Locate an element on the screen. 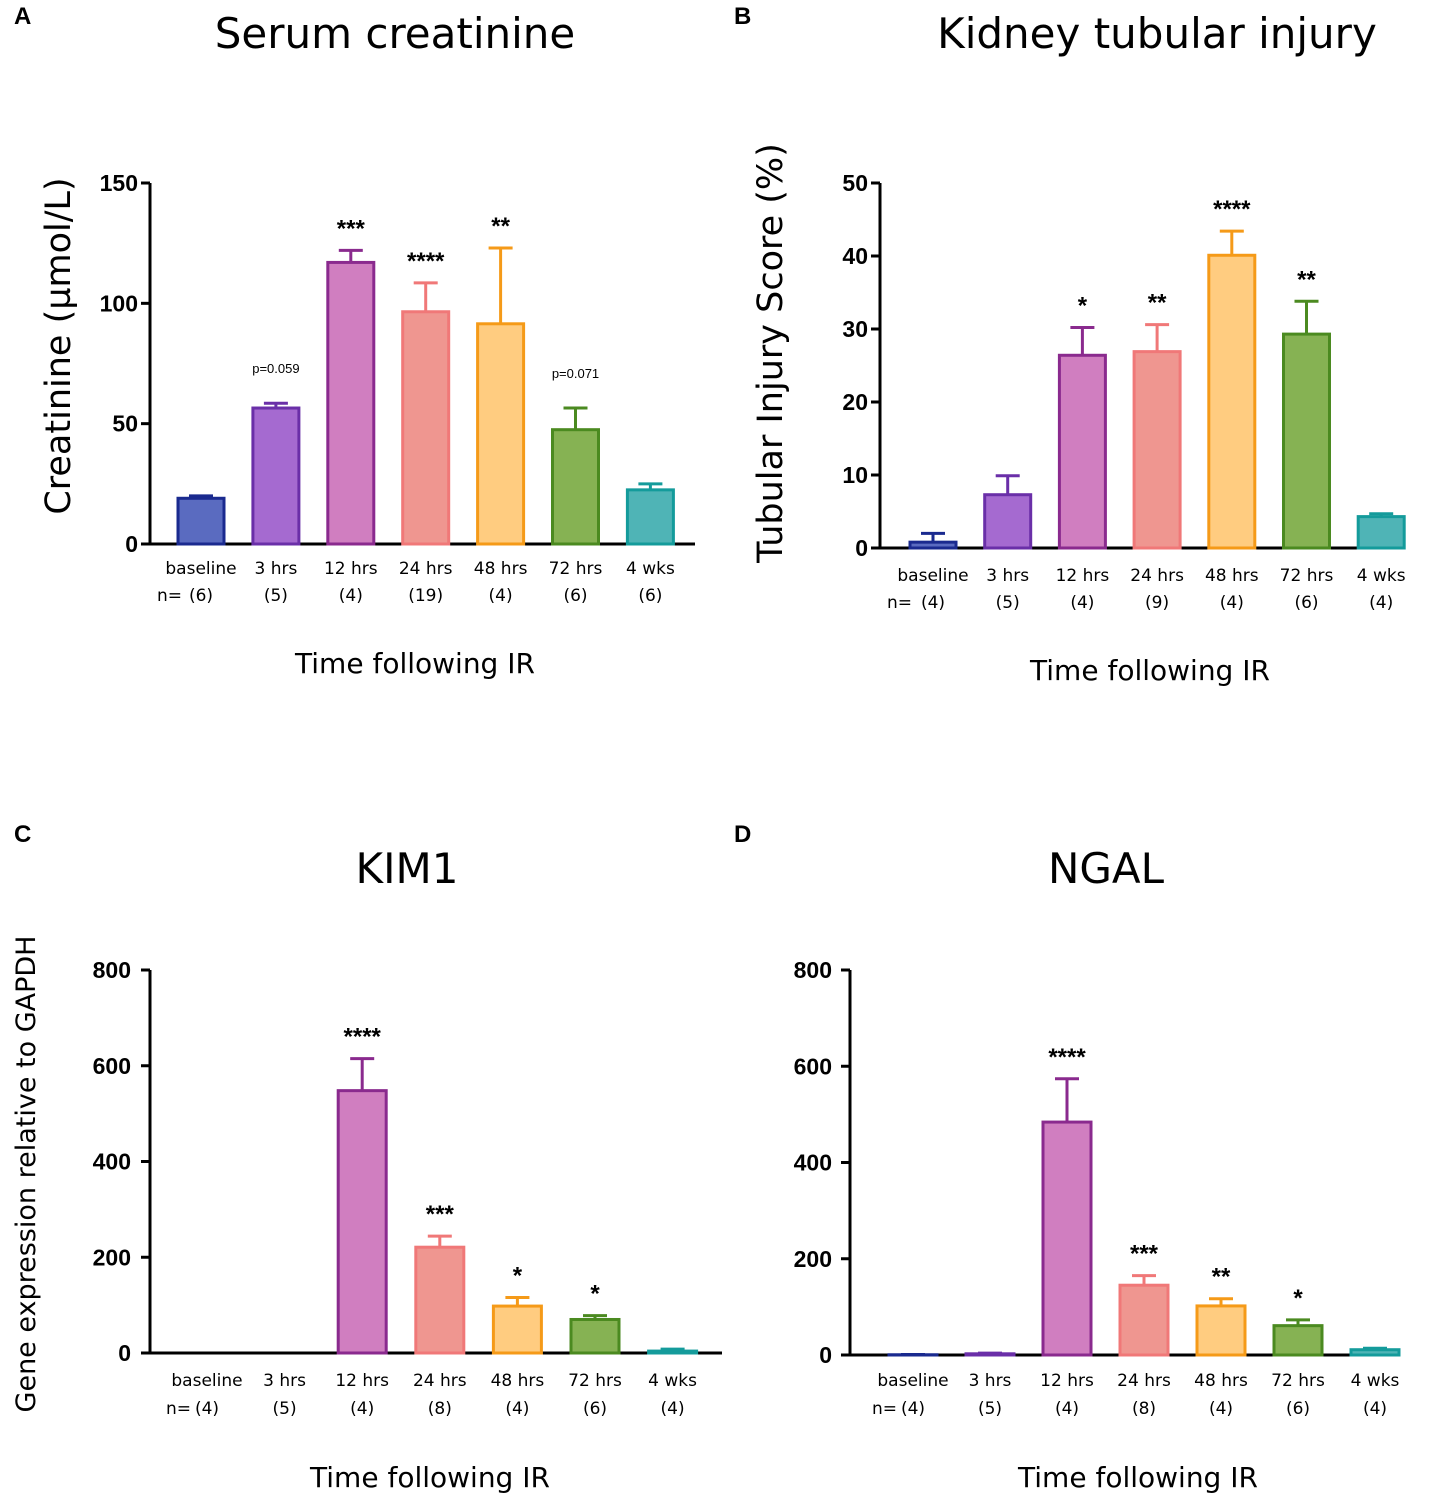  y-axis-label: Creatinine (µmol/L) is located at coordinates (59, 345).